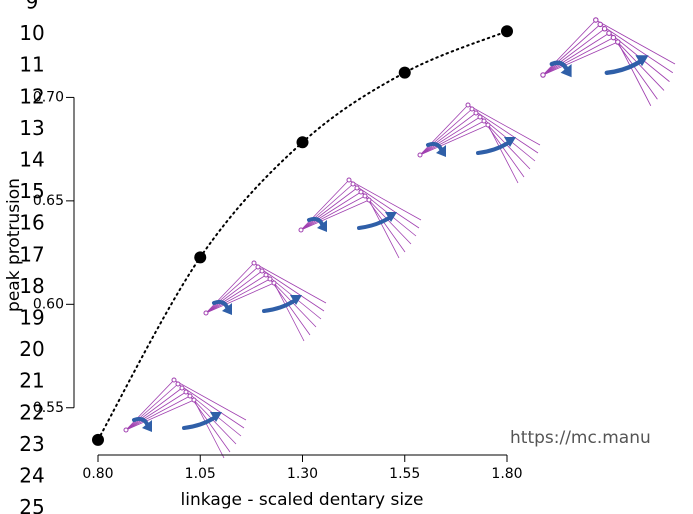 The width and height of the screenshot is (693, 514). Describe the element at coordinates (31, 160) in the screenshot. I see `line-number: 14` at that location.